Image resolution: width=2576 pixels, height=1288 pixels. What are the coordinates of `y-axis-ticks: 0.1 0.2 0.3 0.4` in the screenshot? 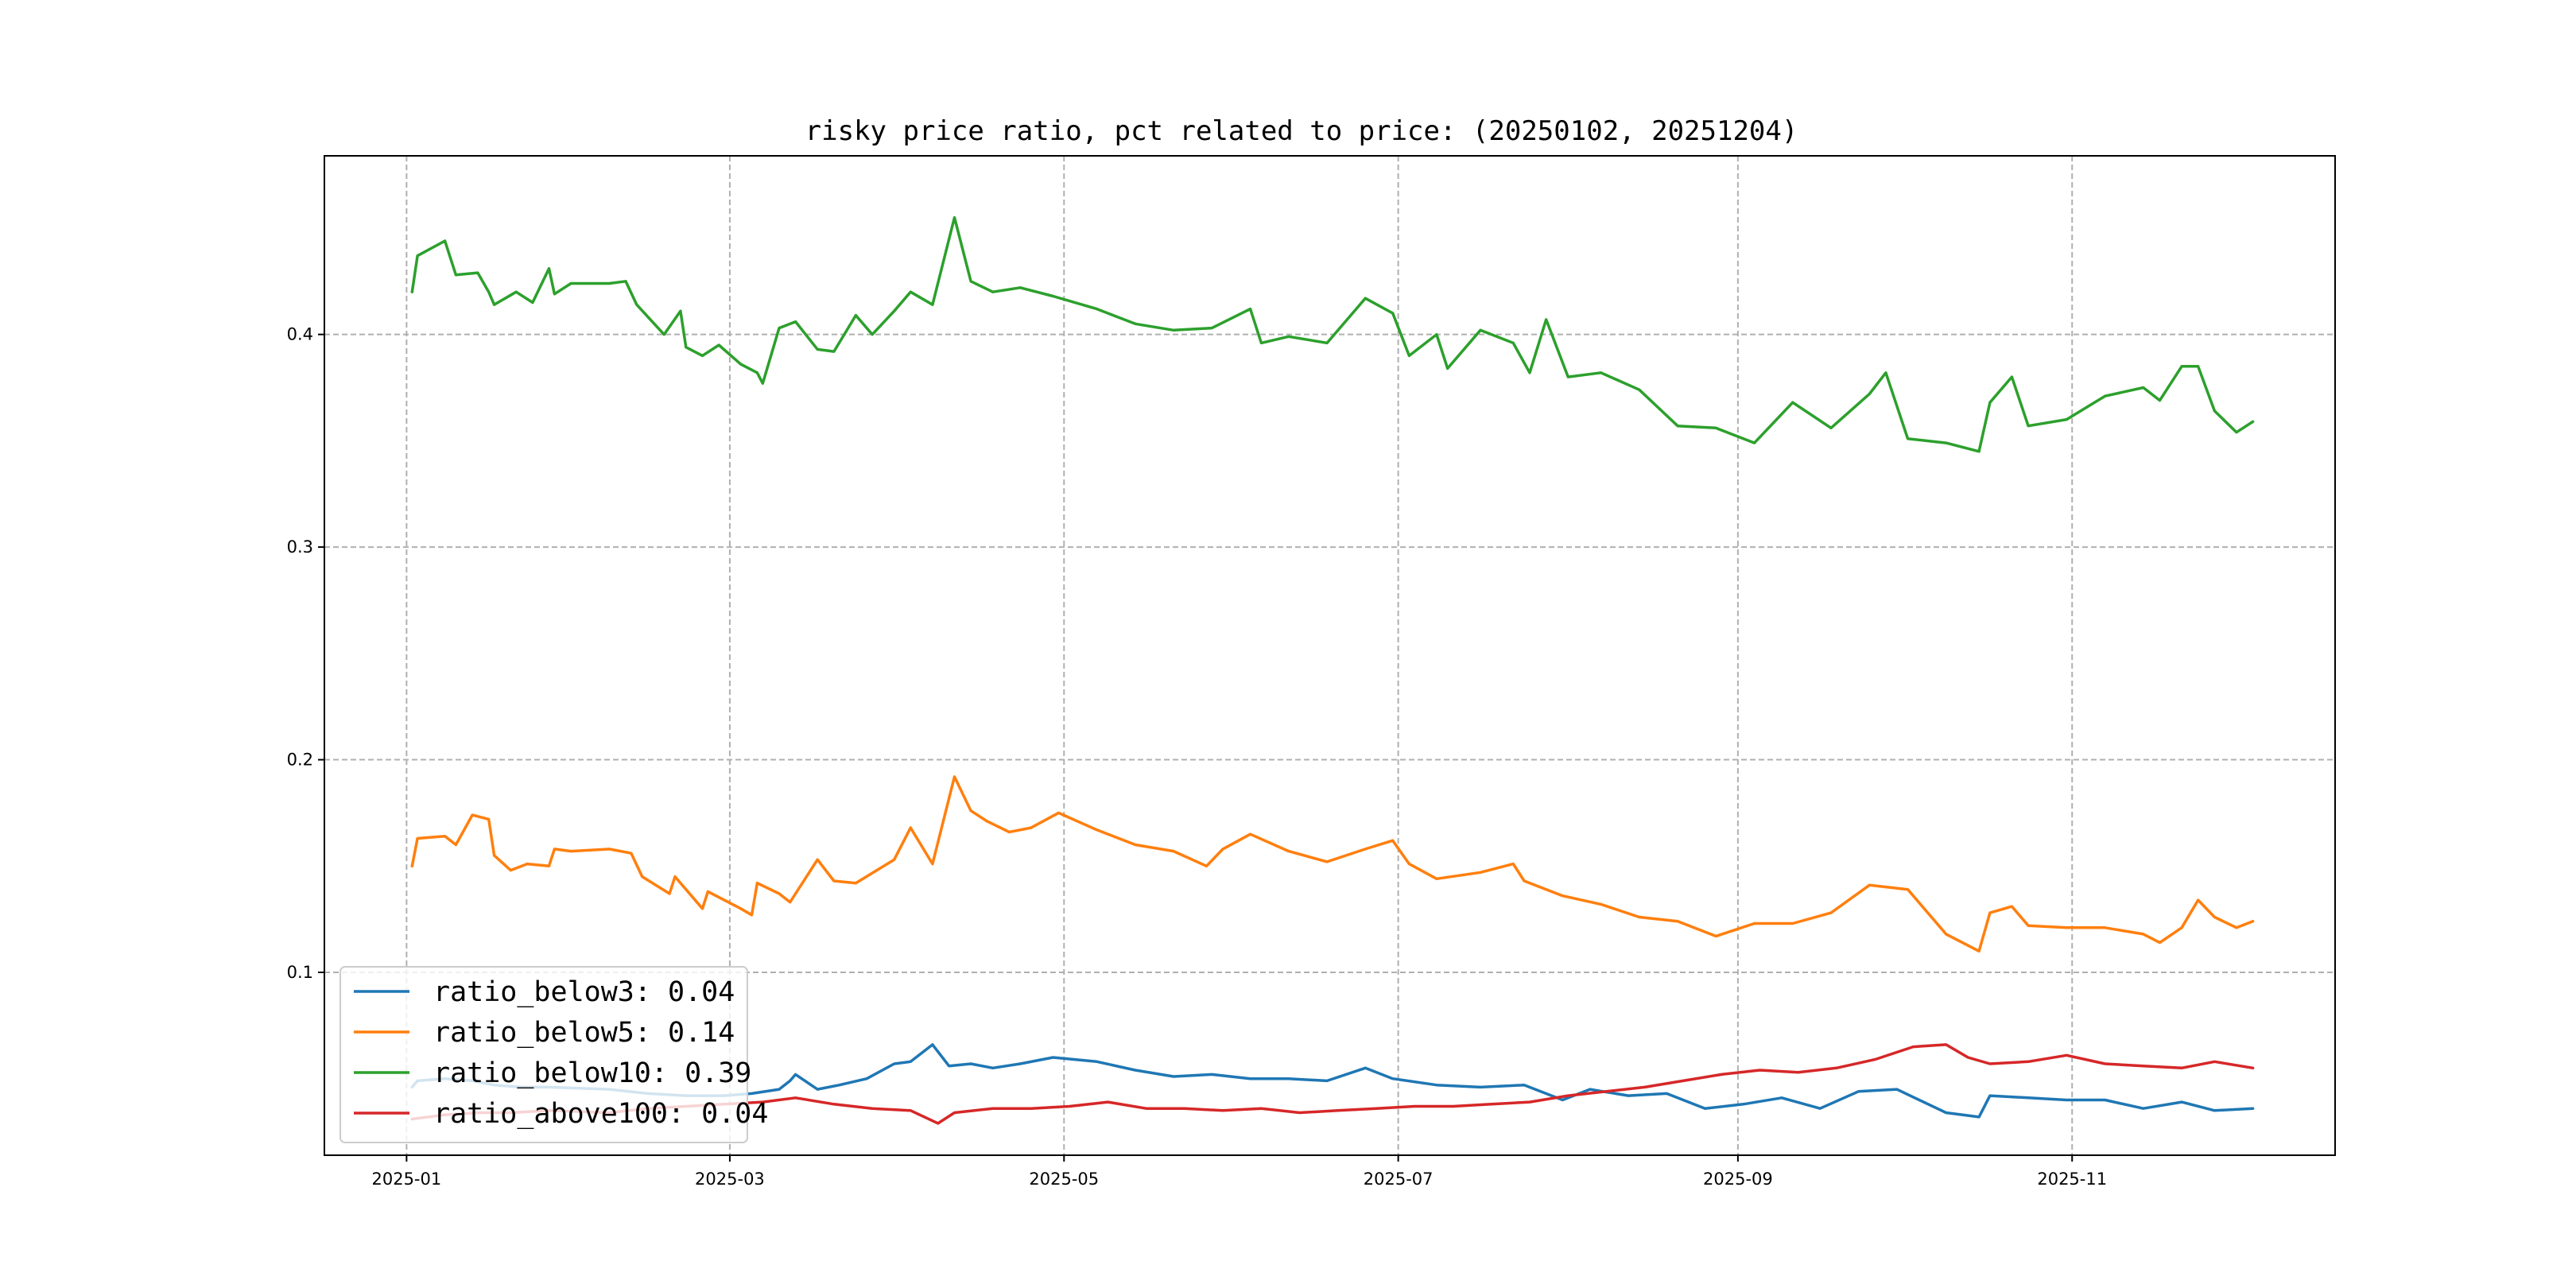 It's located at (305, 653).